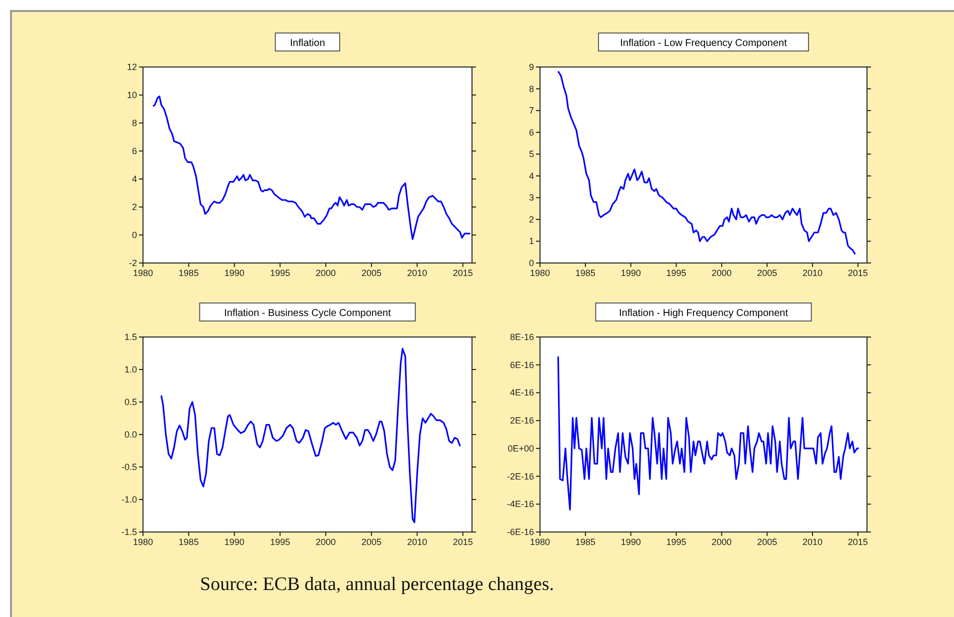 The height and width of the screenshot is (617, 954). Describe the element at coordinates (522, 393) in the screenshot. I see `y-tick-label: 4E-16` at that location.